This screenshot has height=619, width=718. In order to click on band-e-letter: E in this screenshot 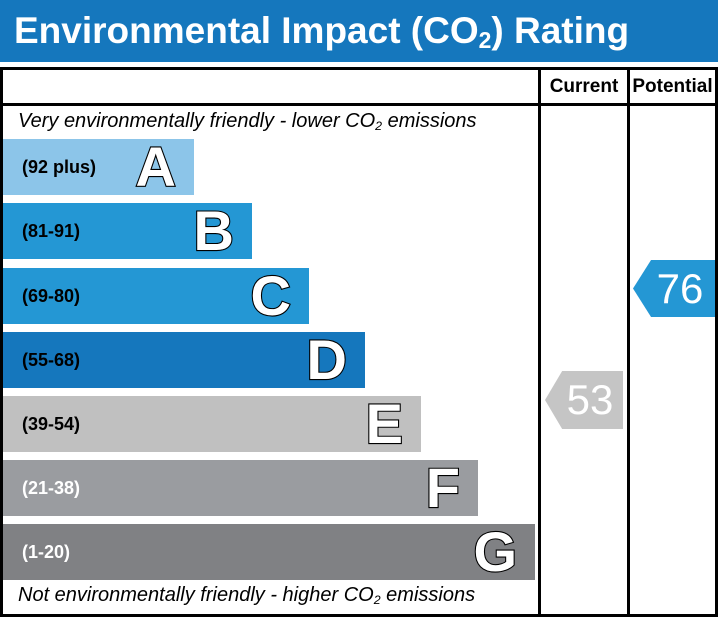, I will do `click(385, 423)`.